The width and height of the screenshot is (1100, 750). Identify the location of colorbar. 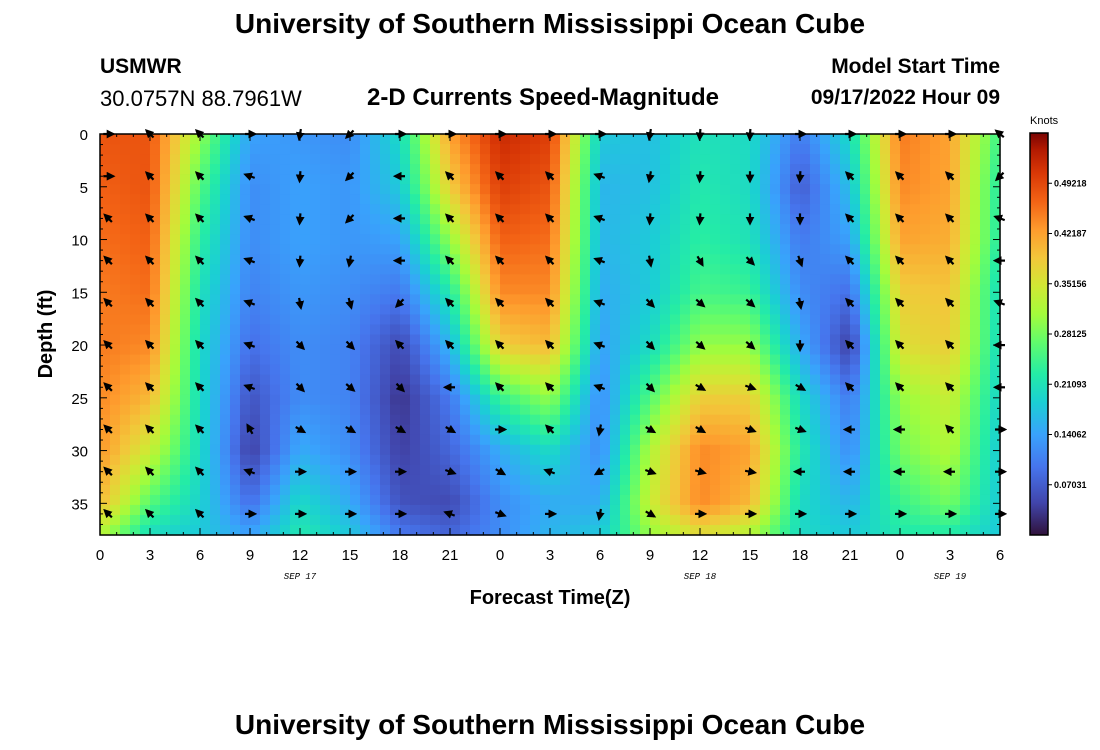
(1039, 334).